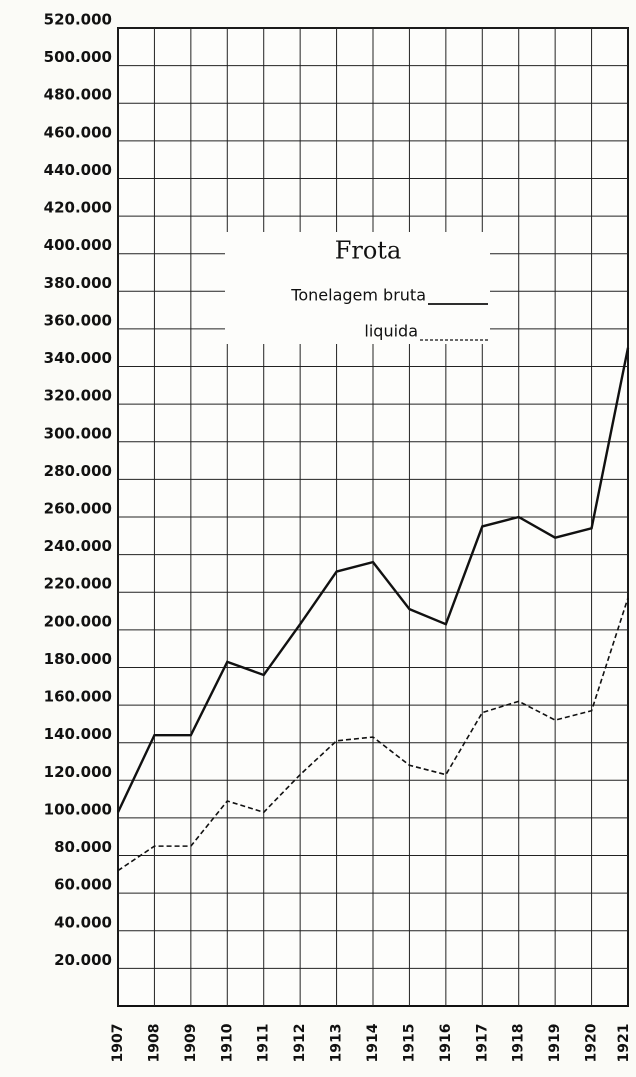 The height and width of the screenshot is (1077, 636). What do you see at coordinates (78, 320) in the screenshot?
I see `y-tick-label: 360.000` at bounding box center [78, 320].